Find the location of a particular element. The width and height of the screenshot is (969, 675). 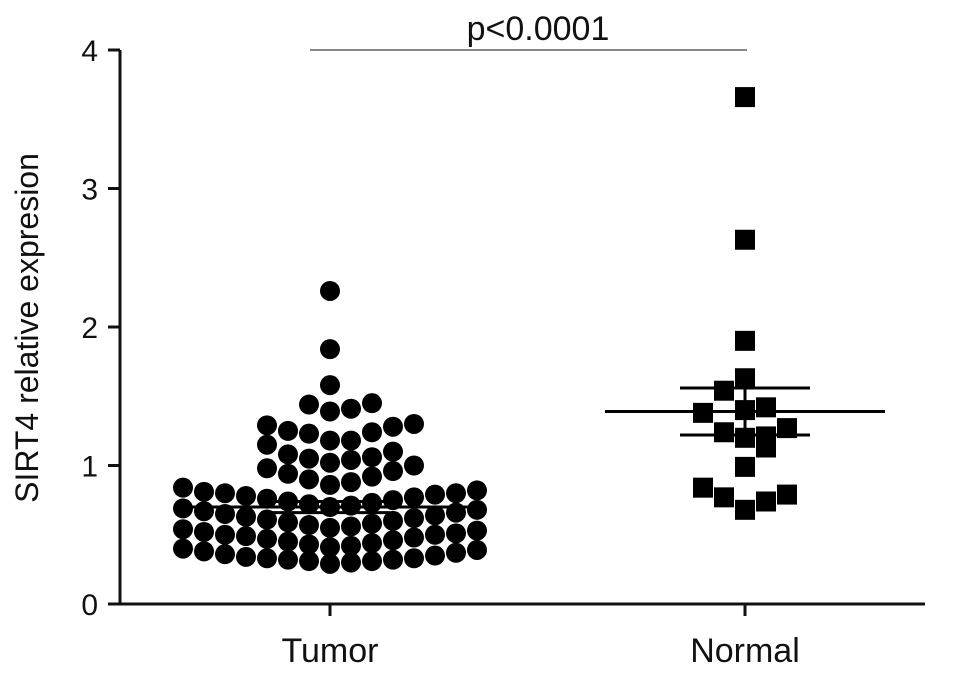

x-category-label: Tumor is located at coordinates (330, 651).